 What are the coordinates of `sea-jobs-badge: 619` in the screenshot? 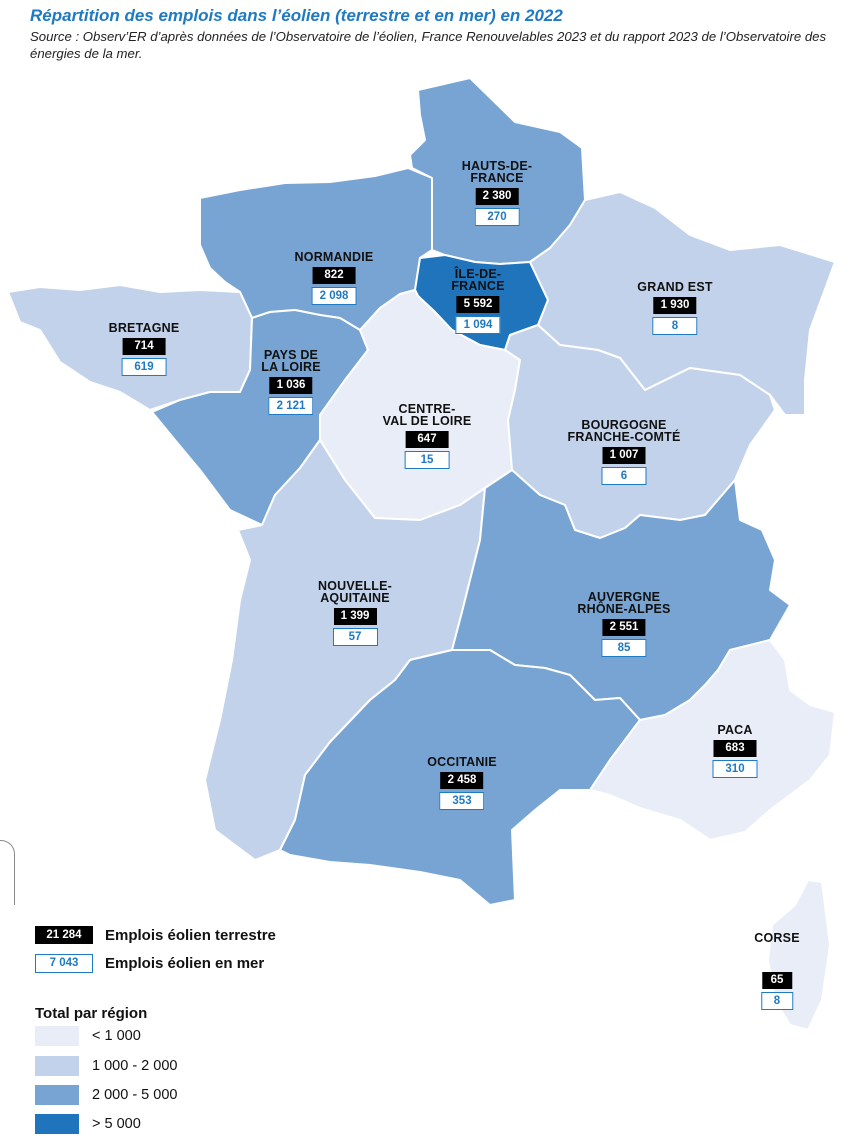 It's located at (144, 367).